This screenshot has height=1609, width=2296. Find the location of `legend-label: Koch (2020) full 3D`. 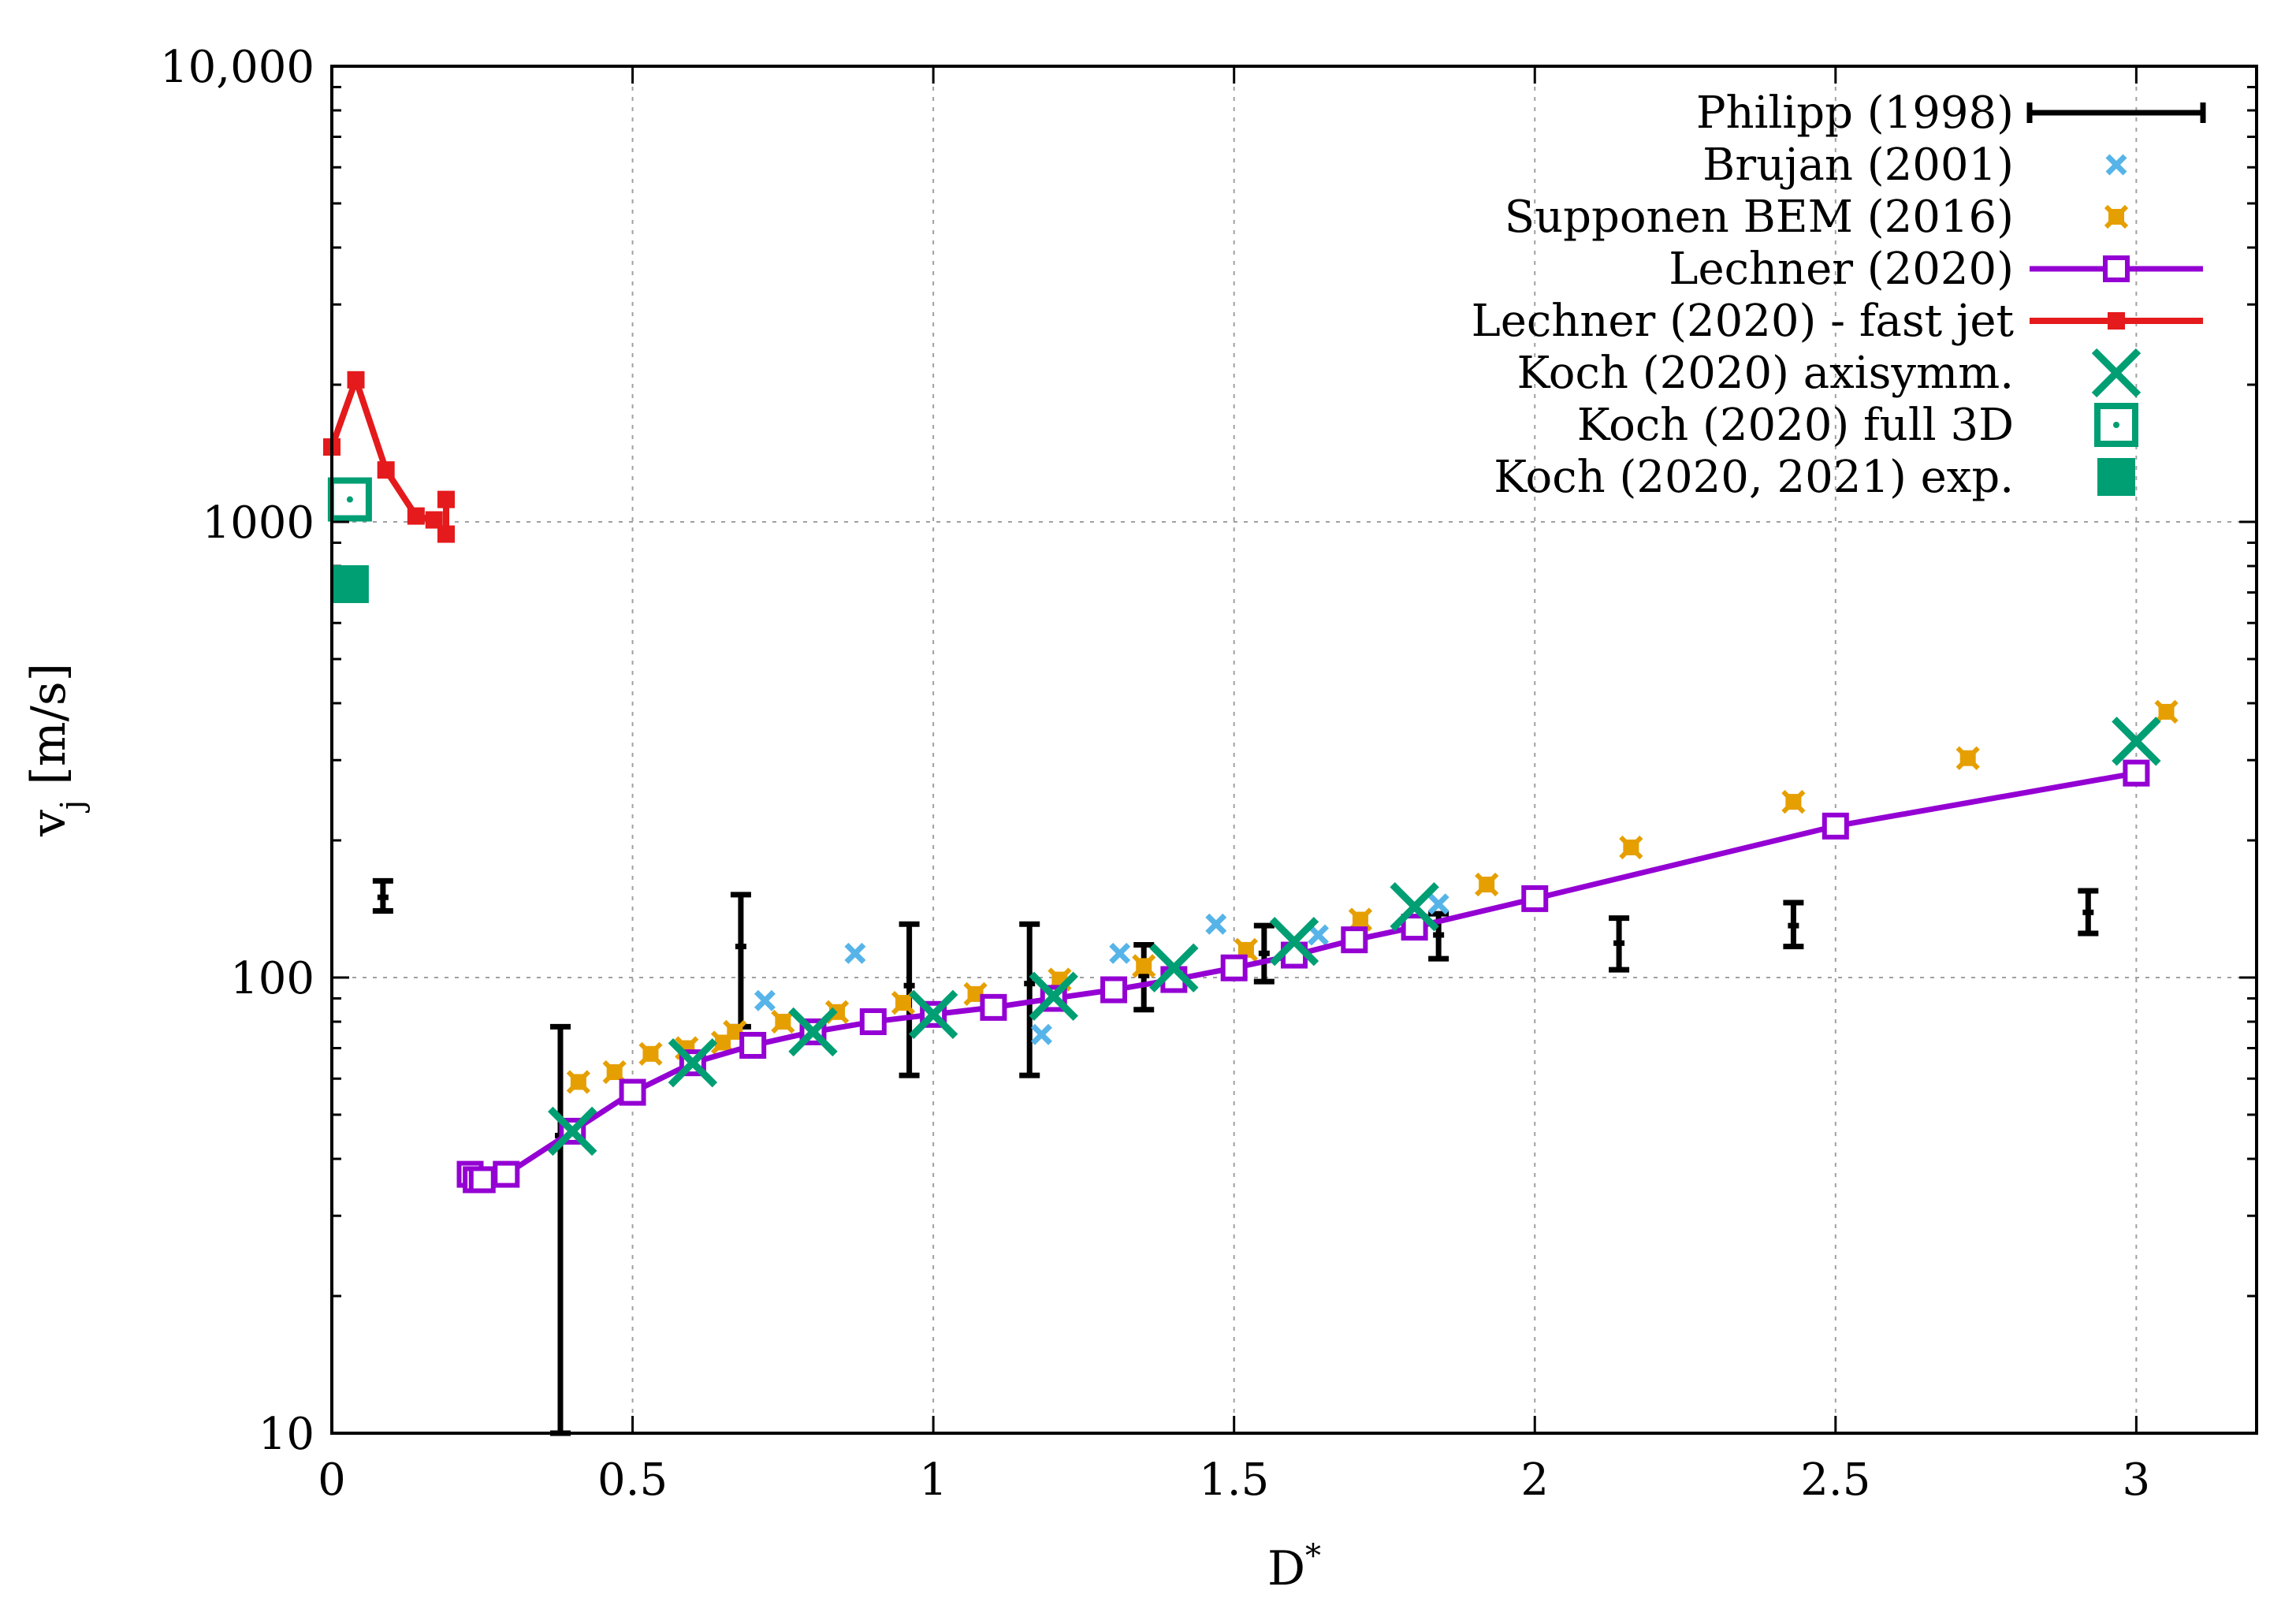

legend-label: Koch (2020) full 3D is located at coordinates (1795, 425).